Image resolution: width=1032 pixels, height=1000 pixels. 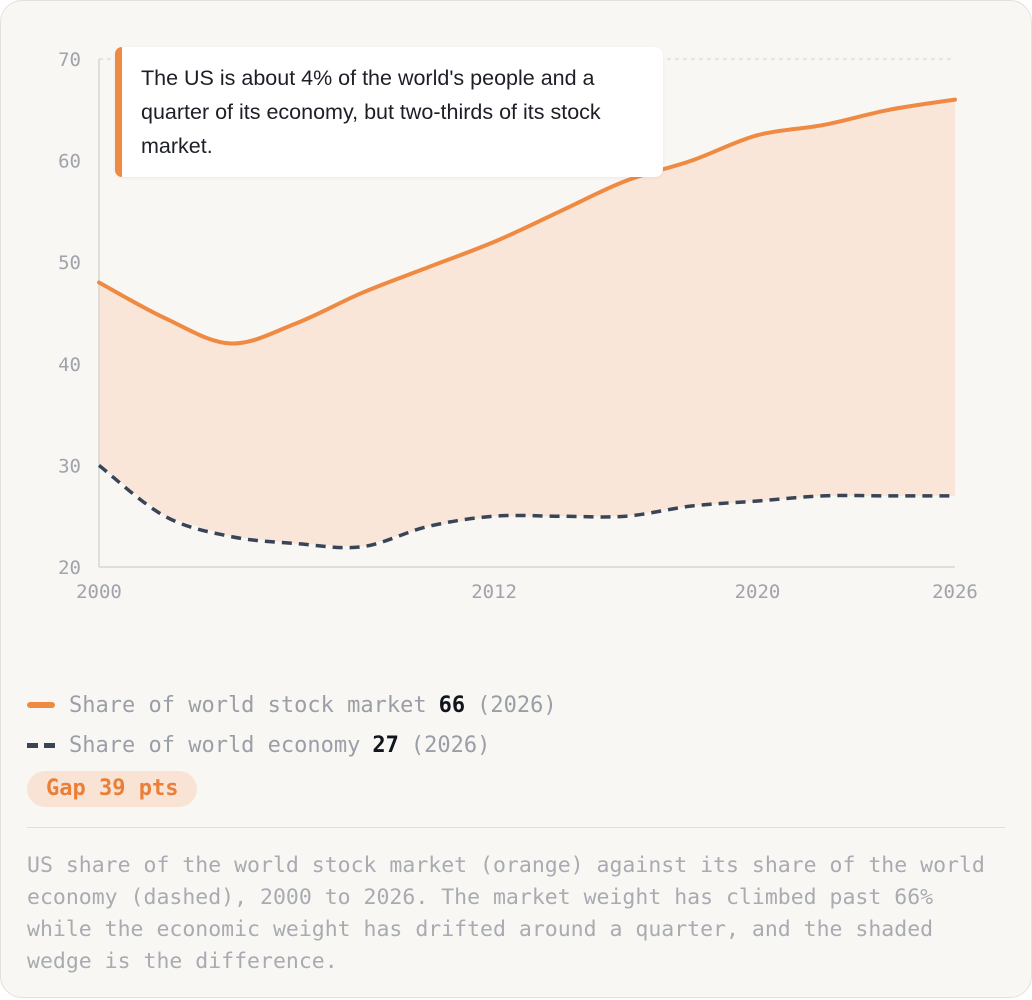 What do you see at coordinates (385, 745) in the screenshot?
I see `legend-value: 27` at bounding box center [385, 745].